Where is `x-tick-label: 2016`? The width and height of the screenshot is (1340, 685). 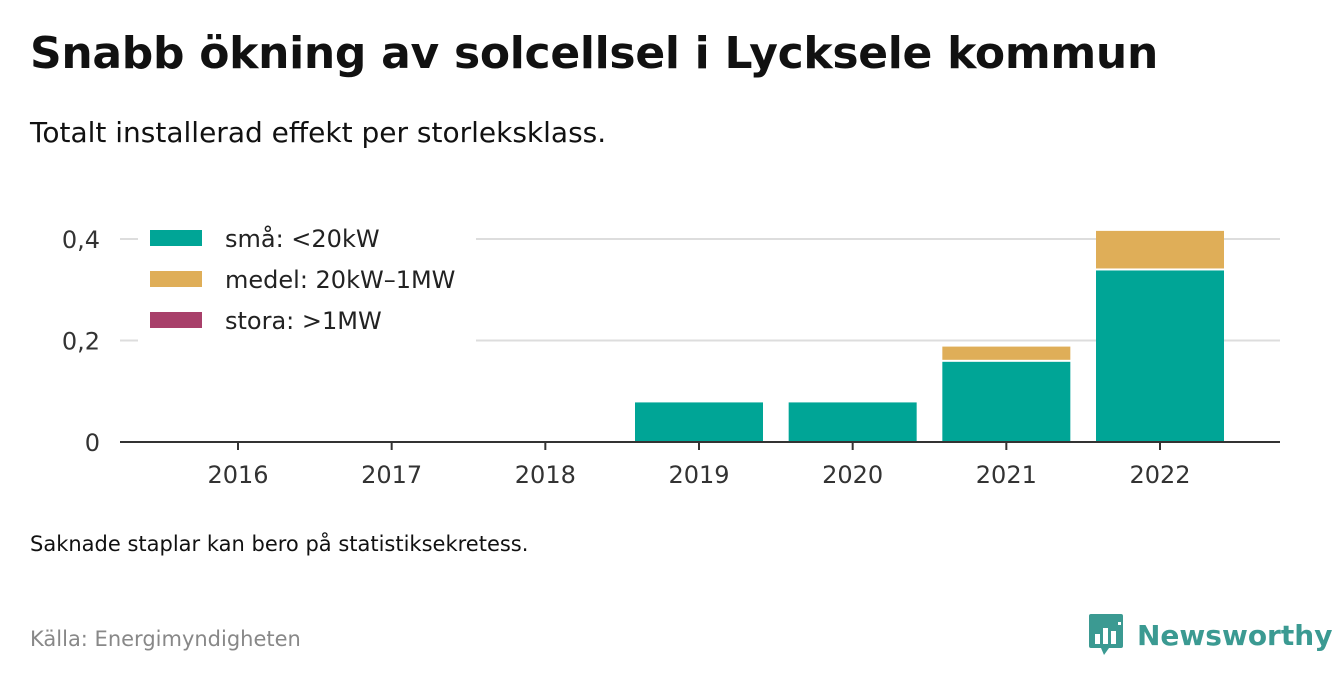 x-tick-label: 2016 is located at coordinates (237, 475).